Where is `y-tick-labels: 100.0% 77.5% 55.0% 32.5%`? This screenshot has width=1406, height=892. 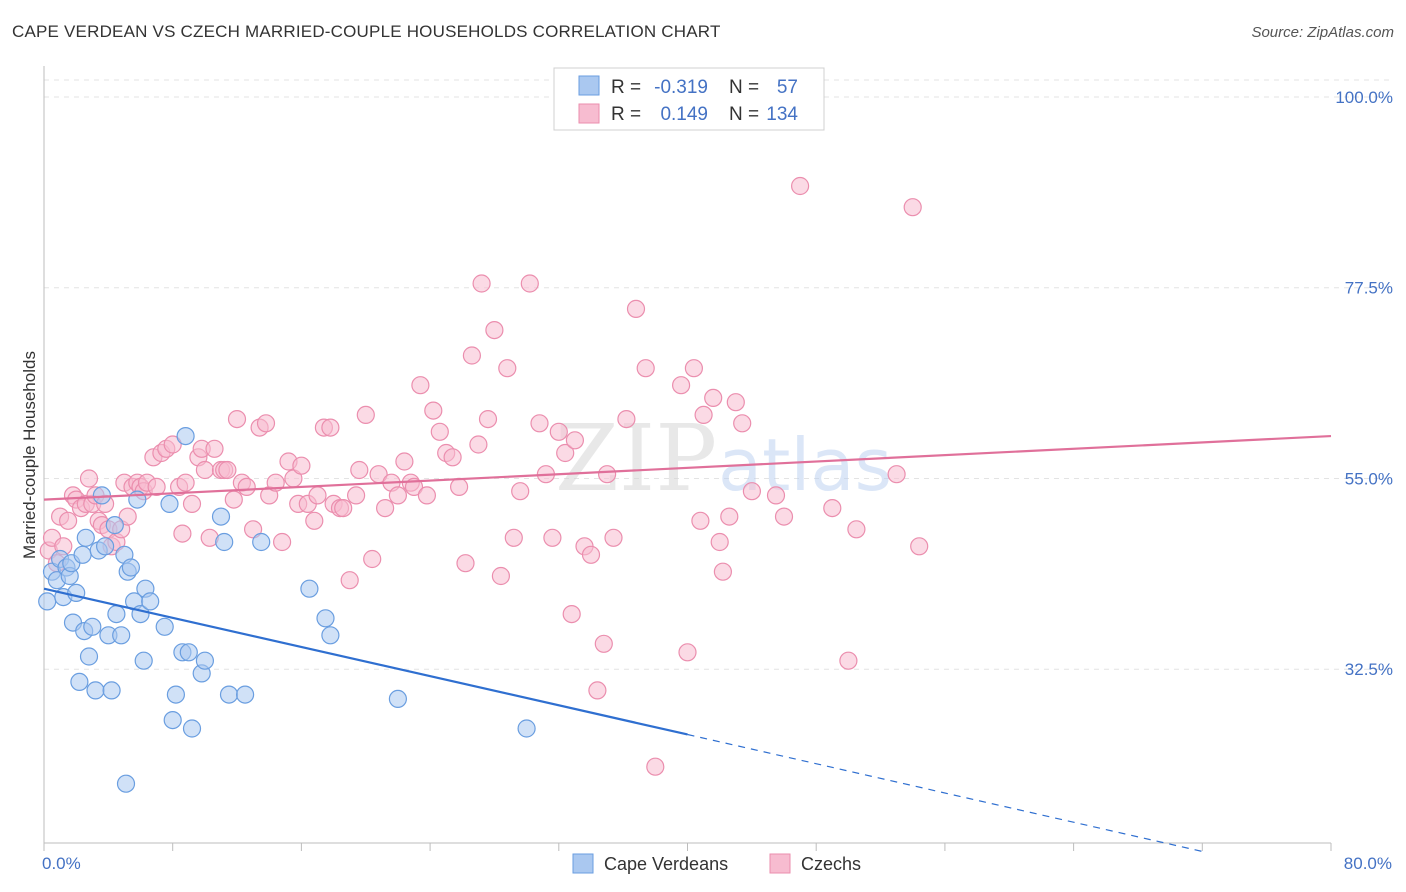
y-tick-labels: 100.0% 77.5% 55.0% 32.5% is located at coordinates (1364, 383).